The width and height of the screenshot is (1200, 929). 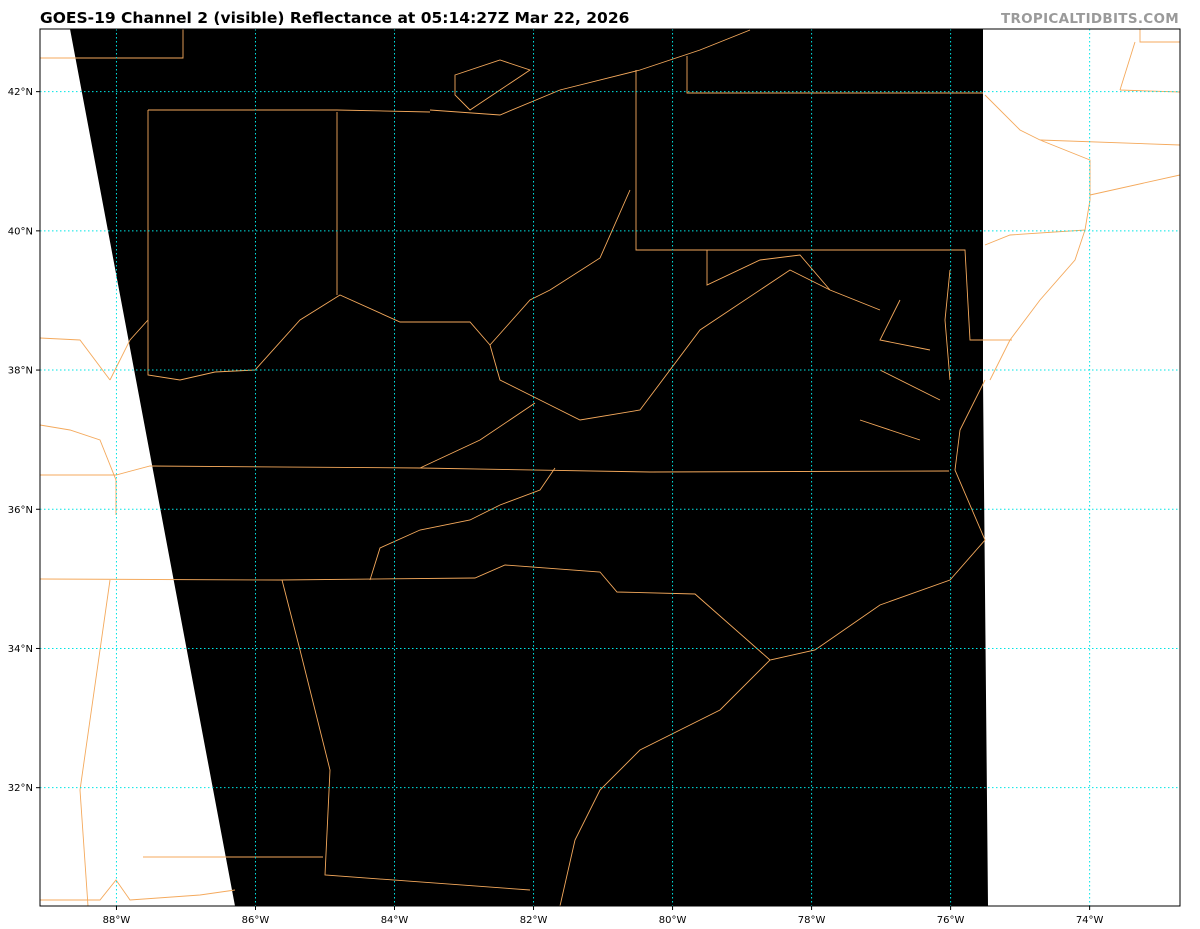 I want to click on lon-tick-label: 82°W, so click(x=534, y=920).